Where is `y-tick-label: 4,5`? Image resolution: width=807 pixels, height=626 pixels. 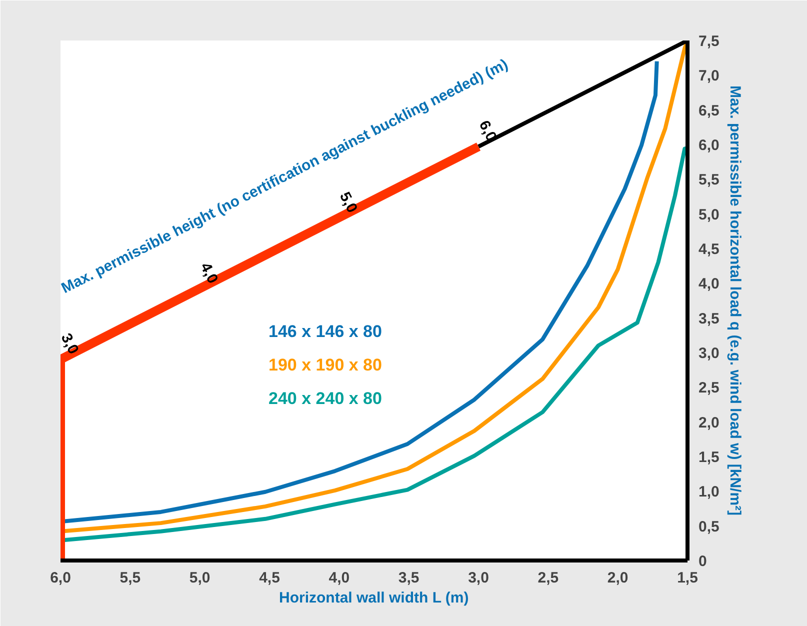 y-tick-label: 4,5 is located at coordinates (709, 249).